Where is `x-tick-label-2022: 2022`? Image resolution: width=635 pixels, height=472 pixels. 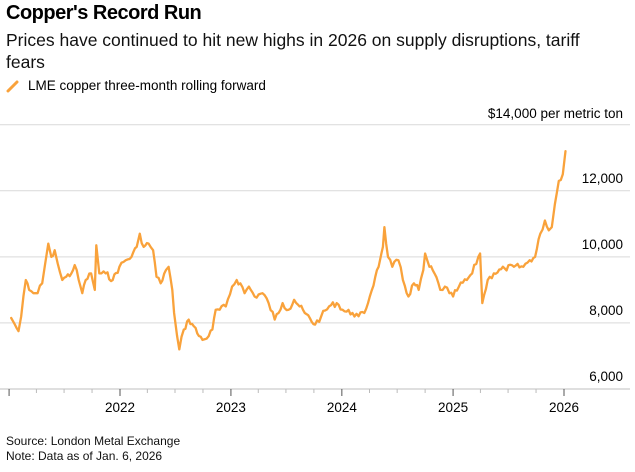 x-tick-label-2022: 2022 is located at coordinates (120, 407).